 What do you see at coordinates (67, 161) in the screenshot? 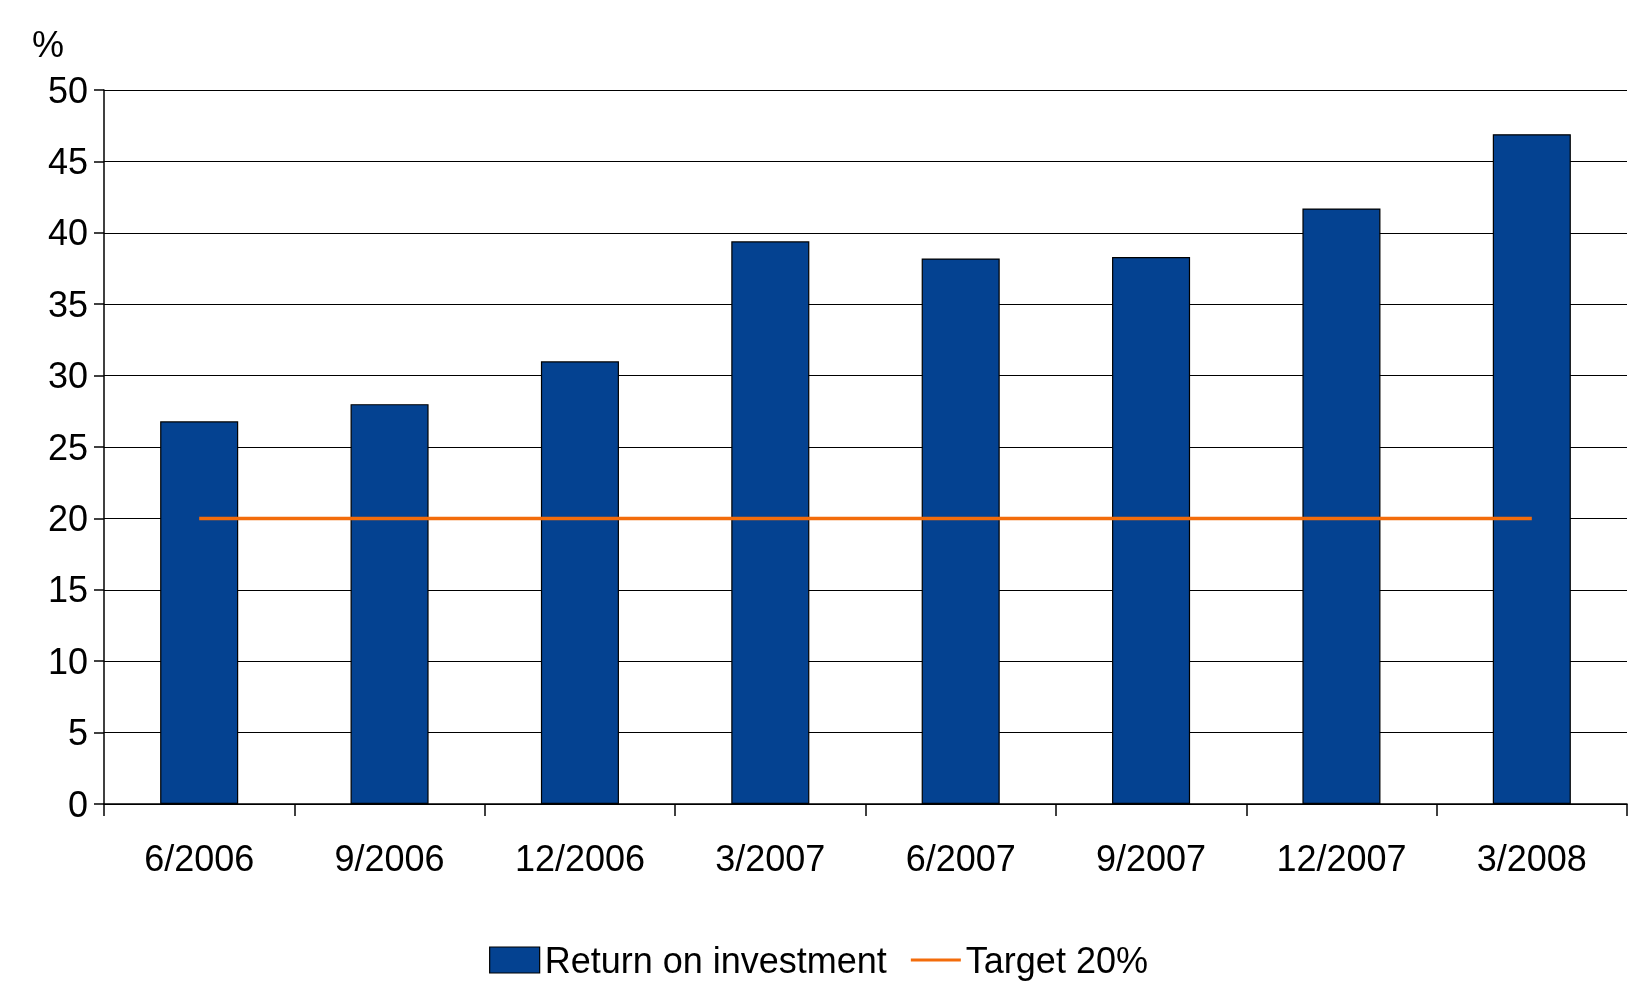
I see `y-tick-label: 45` at bounding box center [67, 161].